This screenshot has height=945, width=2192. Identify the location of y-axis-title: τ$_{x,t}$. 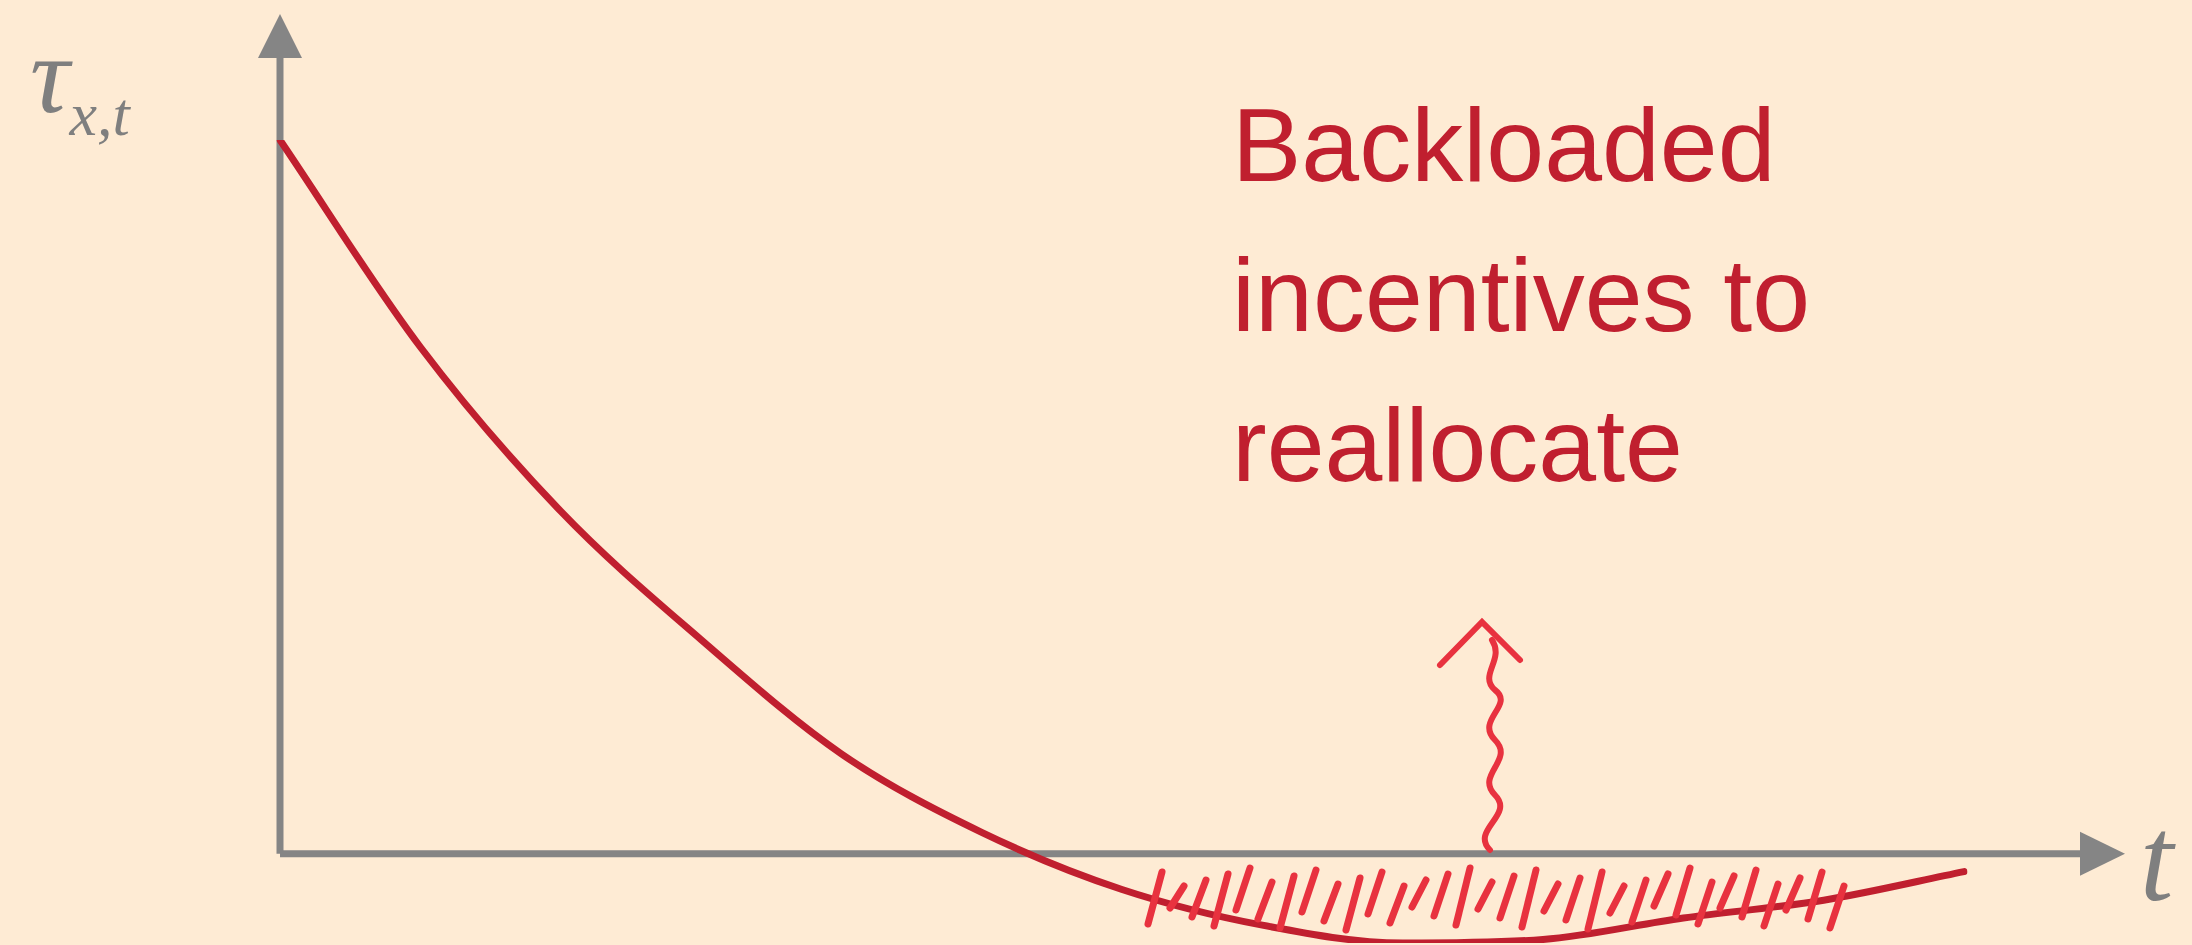
(80, 81).